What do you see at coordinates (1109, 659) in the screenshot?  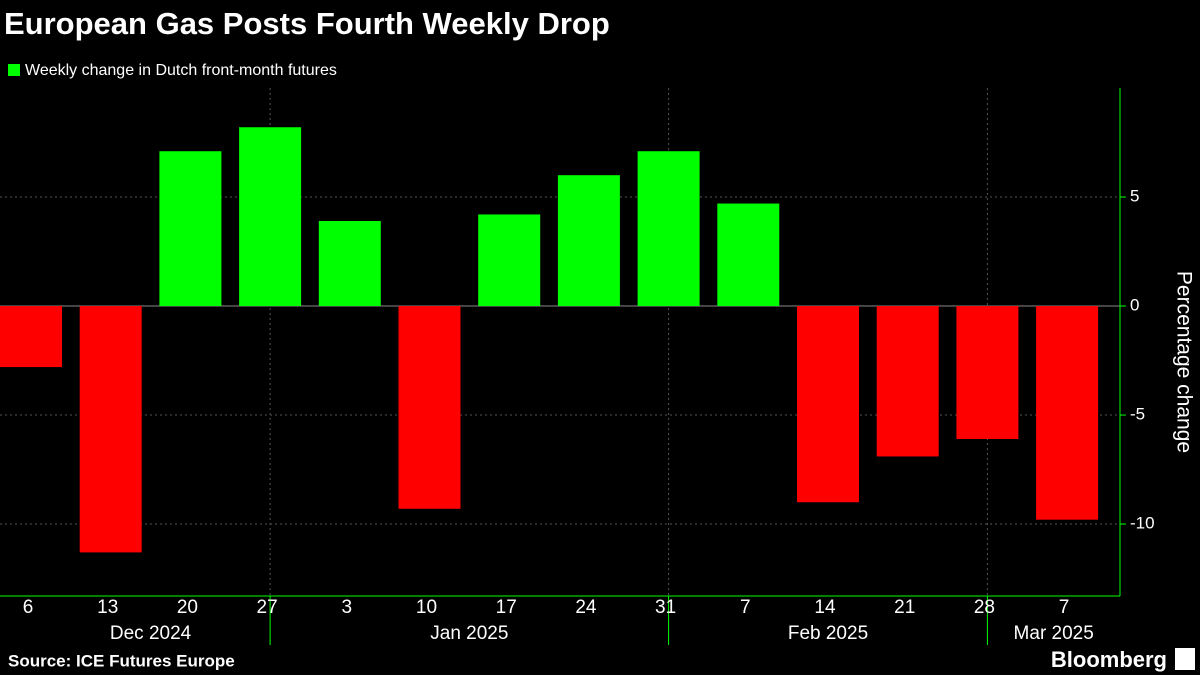 I see `brand: Bloomberg` at bounding box center [1109, 659].